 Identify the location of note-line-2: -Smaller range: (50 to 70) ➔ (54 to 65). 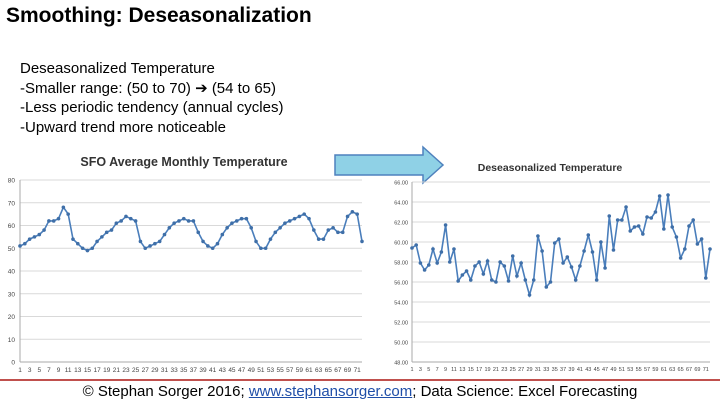
(148, 88).